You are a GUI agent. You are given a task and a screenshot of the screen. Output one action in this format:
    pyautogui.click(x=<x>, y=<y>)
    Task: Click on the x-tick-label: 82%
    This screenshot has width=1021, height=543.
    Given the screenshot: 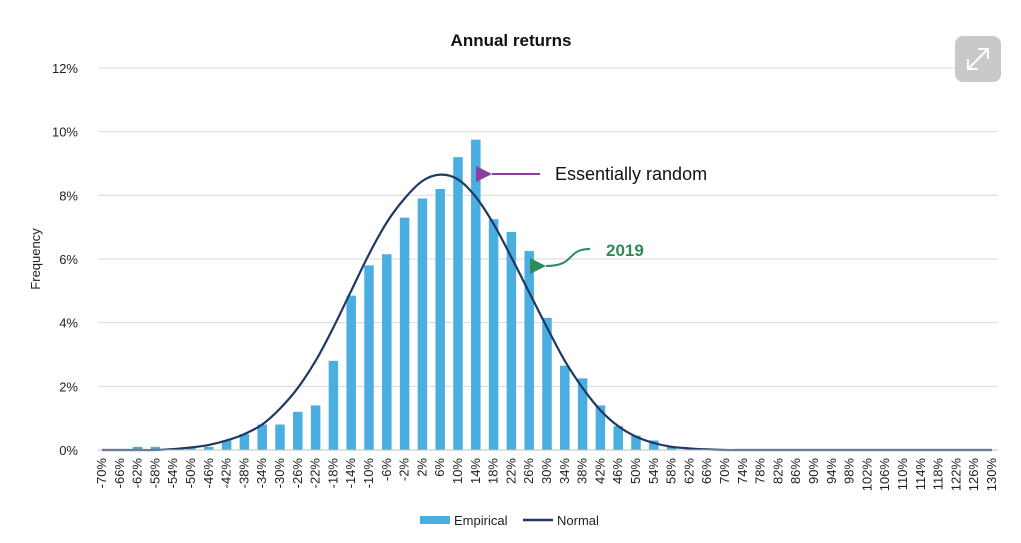 What is the action you would take?
    pyautogui.click(x=777, y=471)
    